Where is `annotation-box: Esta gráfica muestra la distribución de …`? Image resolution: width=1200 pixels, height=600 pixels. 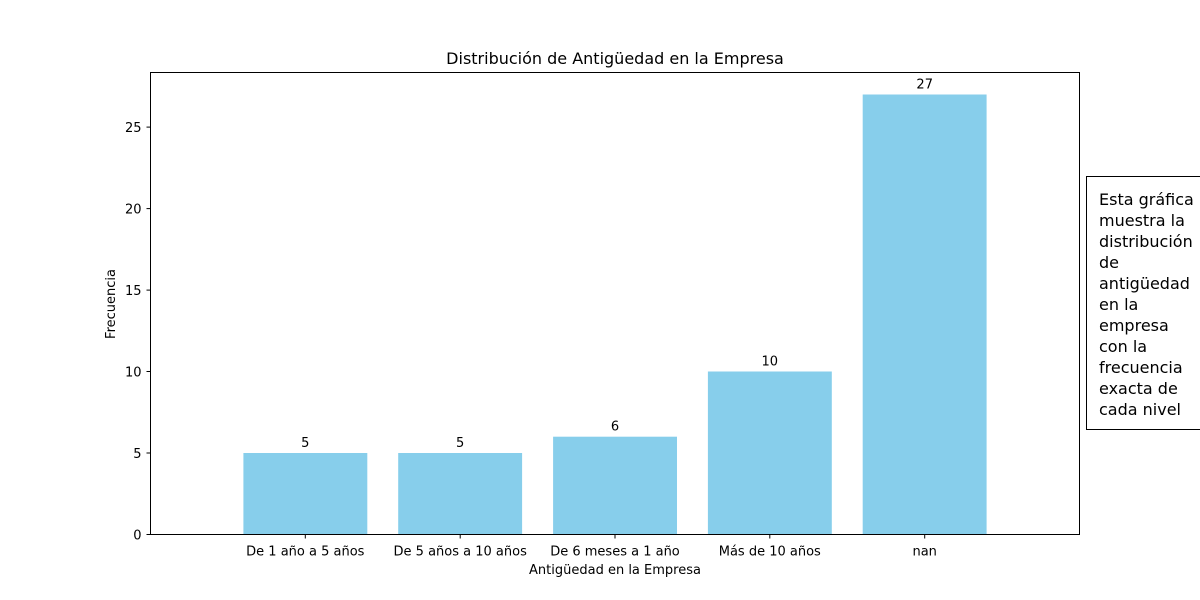 annotation-box: Esta gráfica muestra la distribución de … is located at coordinates (1143, 303).